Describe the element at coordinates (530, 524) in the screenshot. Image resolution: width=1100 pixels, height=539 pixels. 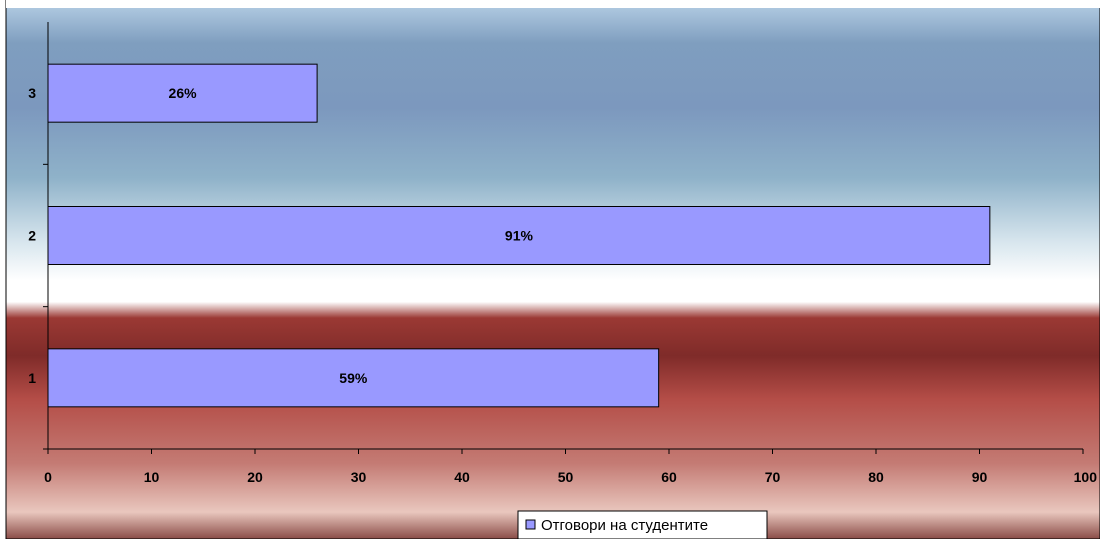
I see `legend-swatch` at that location.